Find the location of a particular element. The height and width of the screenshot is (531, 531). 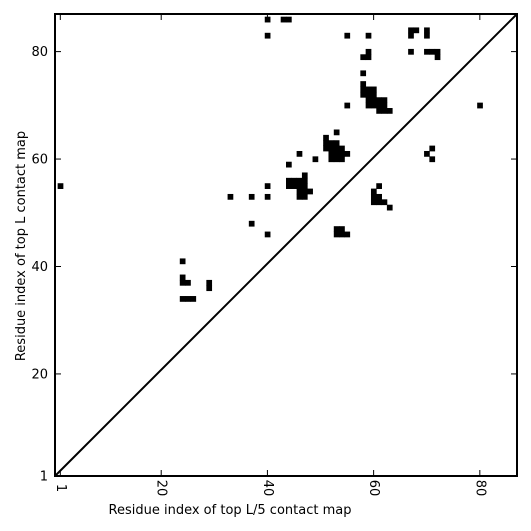

y-tick-label: 20 is located at coordinates (39, 374).